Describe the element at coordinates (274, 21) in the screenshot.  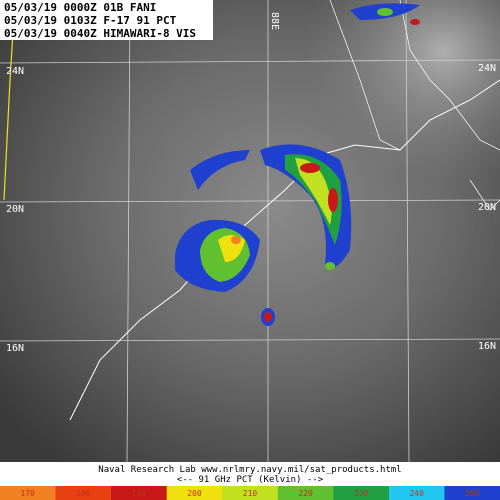
I see `lon-label: 88E` at that location.